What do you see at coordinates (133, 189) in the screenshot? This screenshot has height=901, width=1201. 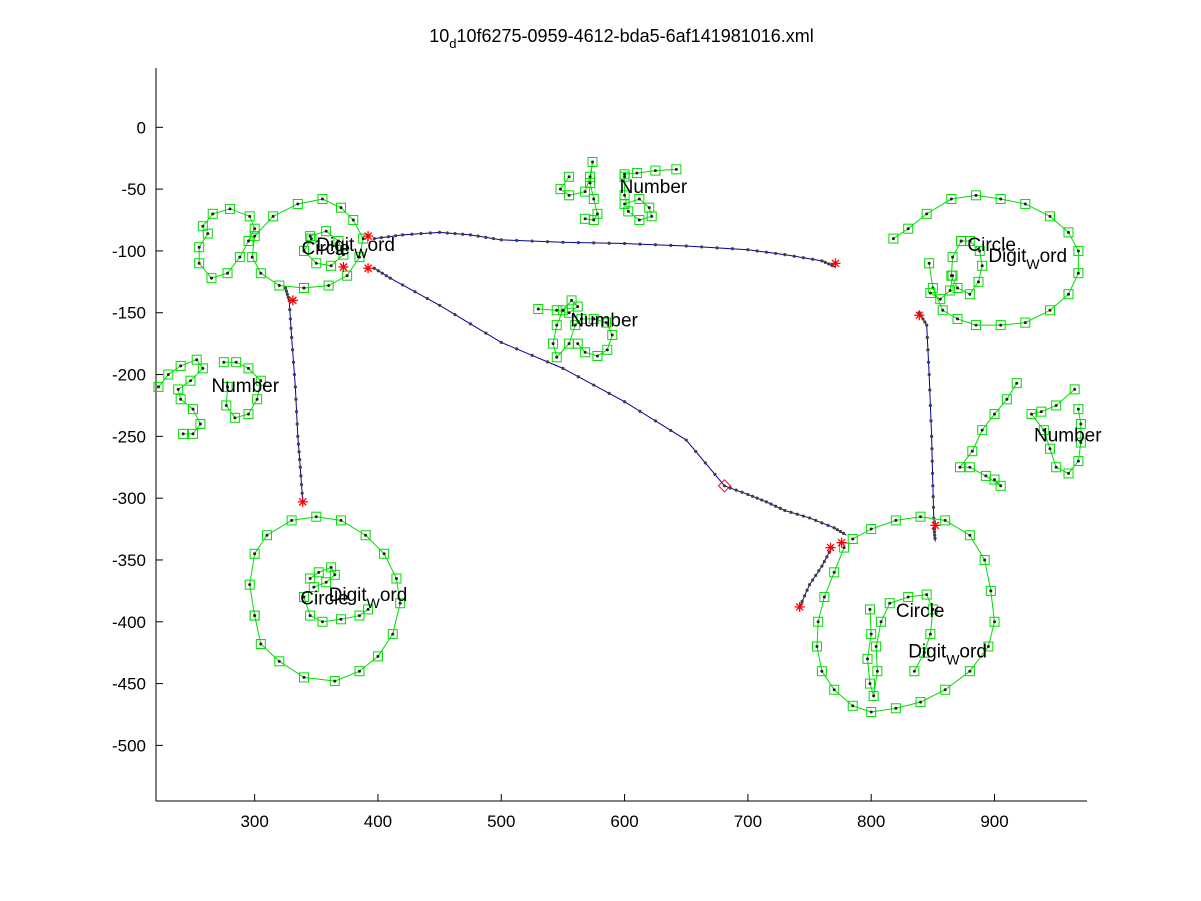 I see `y-tick-label: -50` at bounding box center [133, 189].